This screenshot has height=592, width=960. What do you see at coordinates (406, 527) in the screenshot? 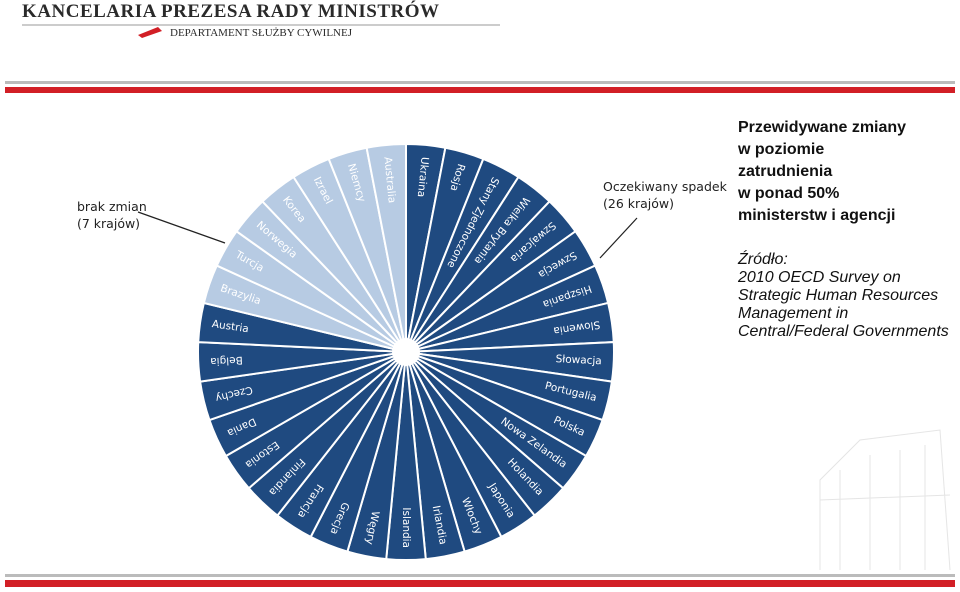
I see `country-label: Islandia` at bounding box center [406, 527].